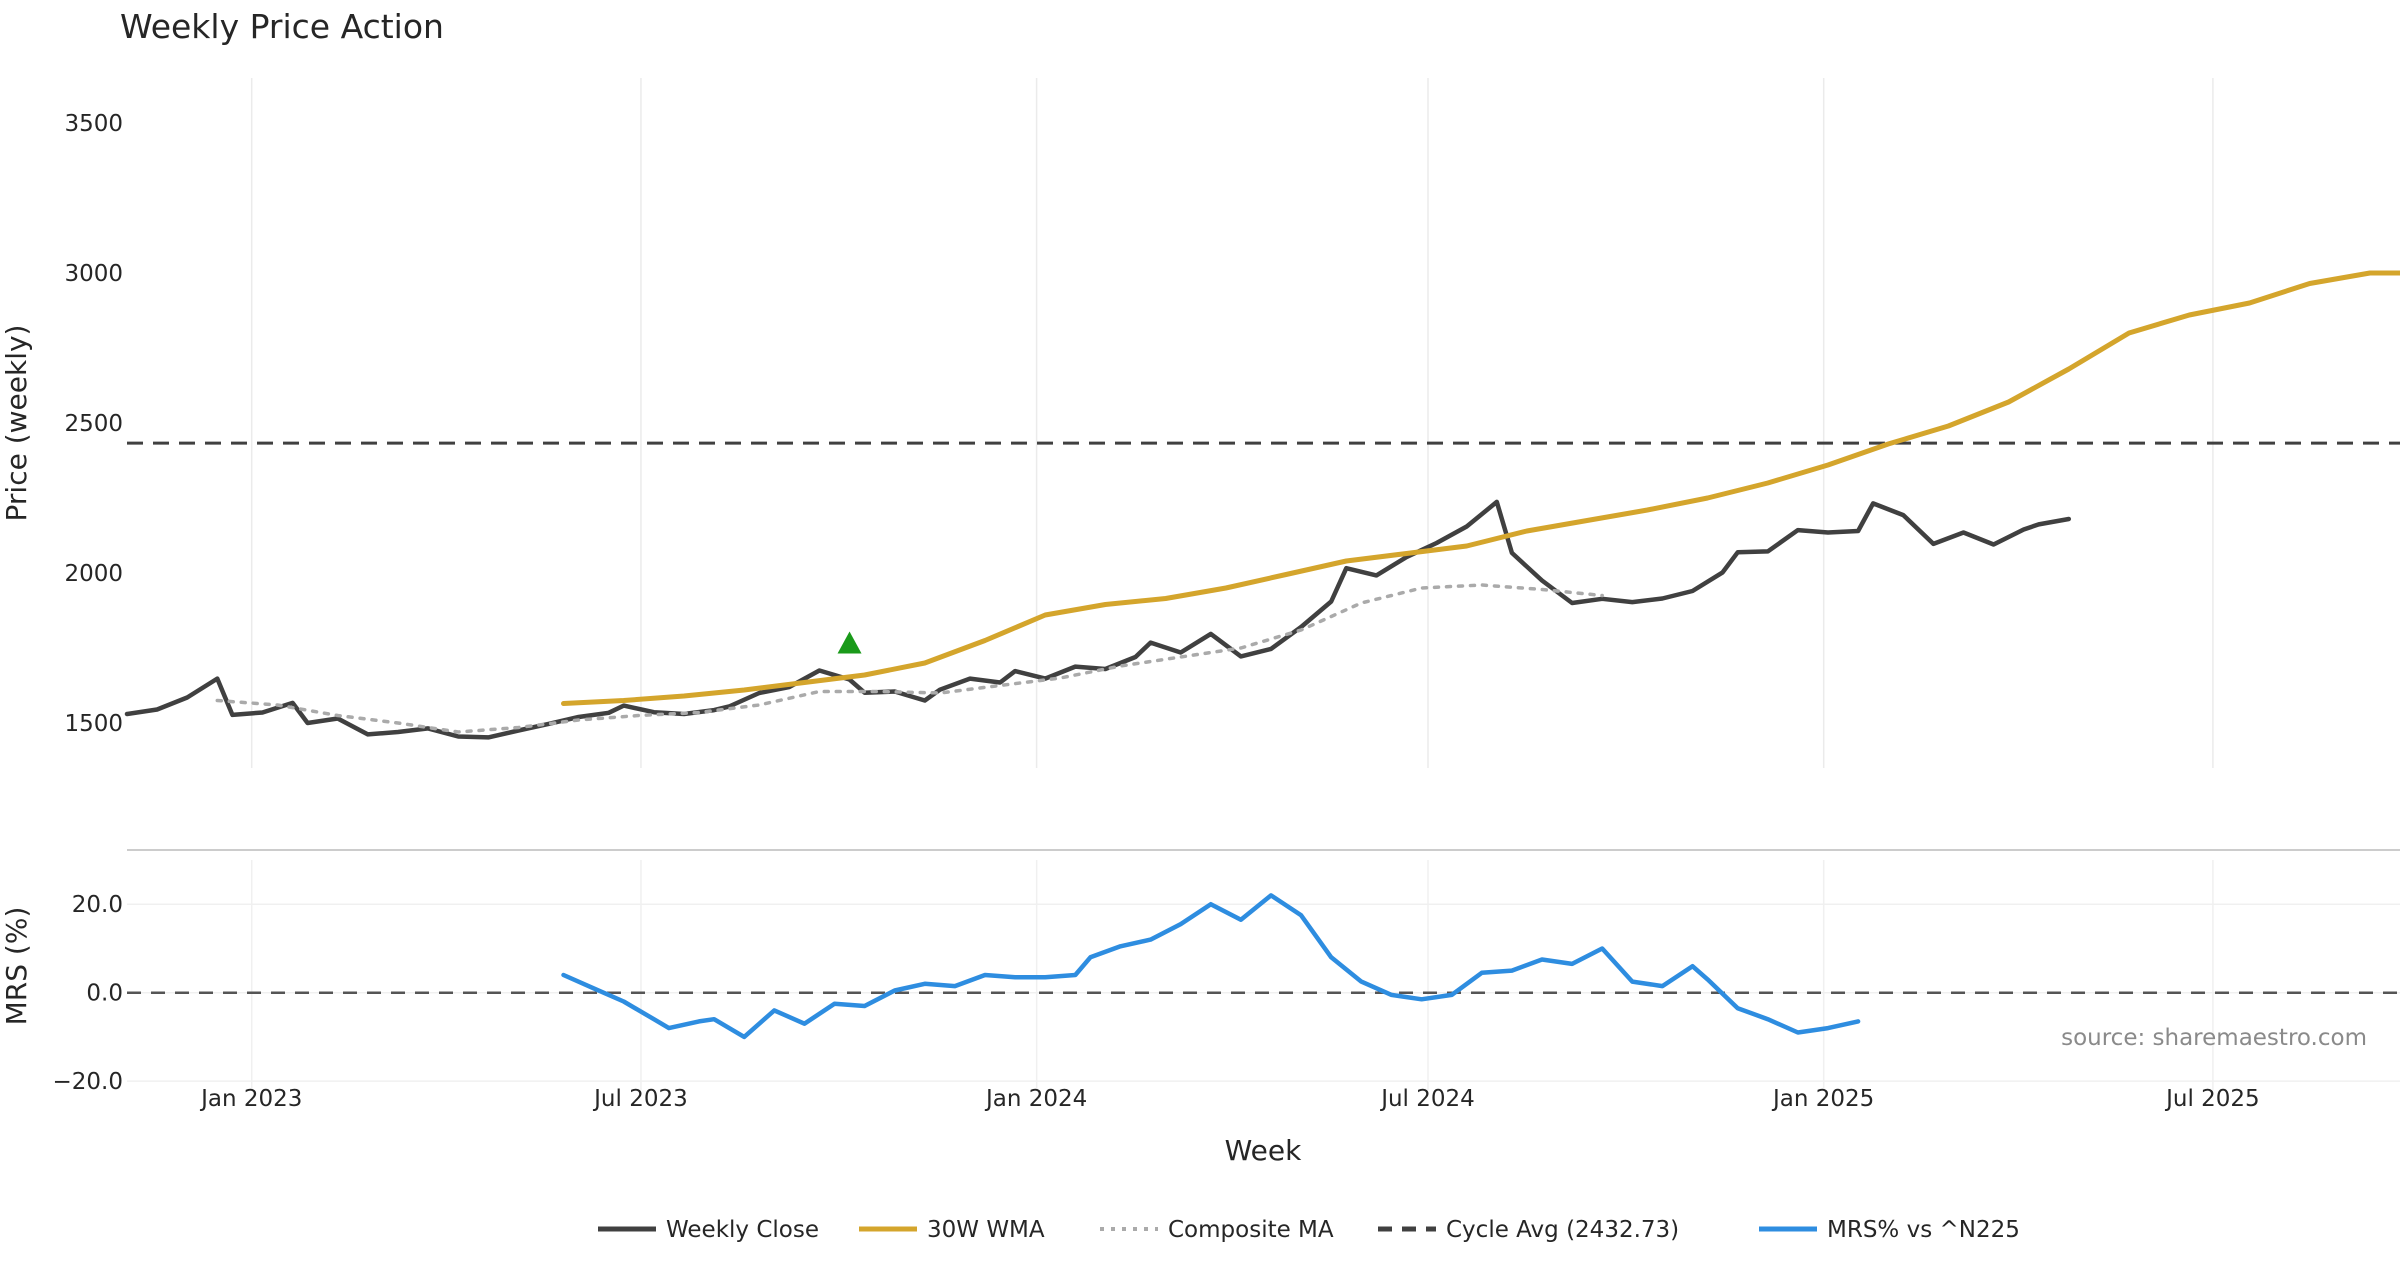 This screenshot has height=1264, width=2400. I want to click on x-tick-label: Jan 2023, so click(250, 1099).